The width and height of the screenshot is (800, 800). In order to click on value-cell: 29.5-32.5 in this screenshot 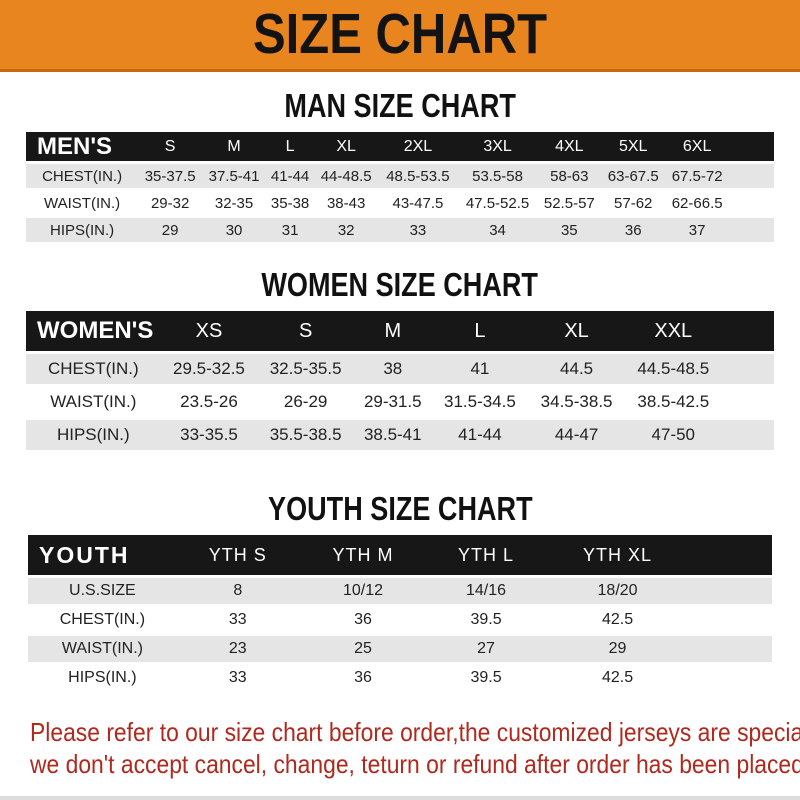, I will do `click(209, 368)`.